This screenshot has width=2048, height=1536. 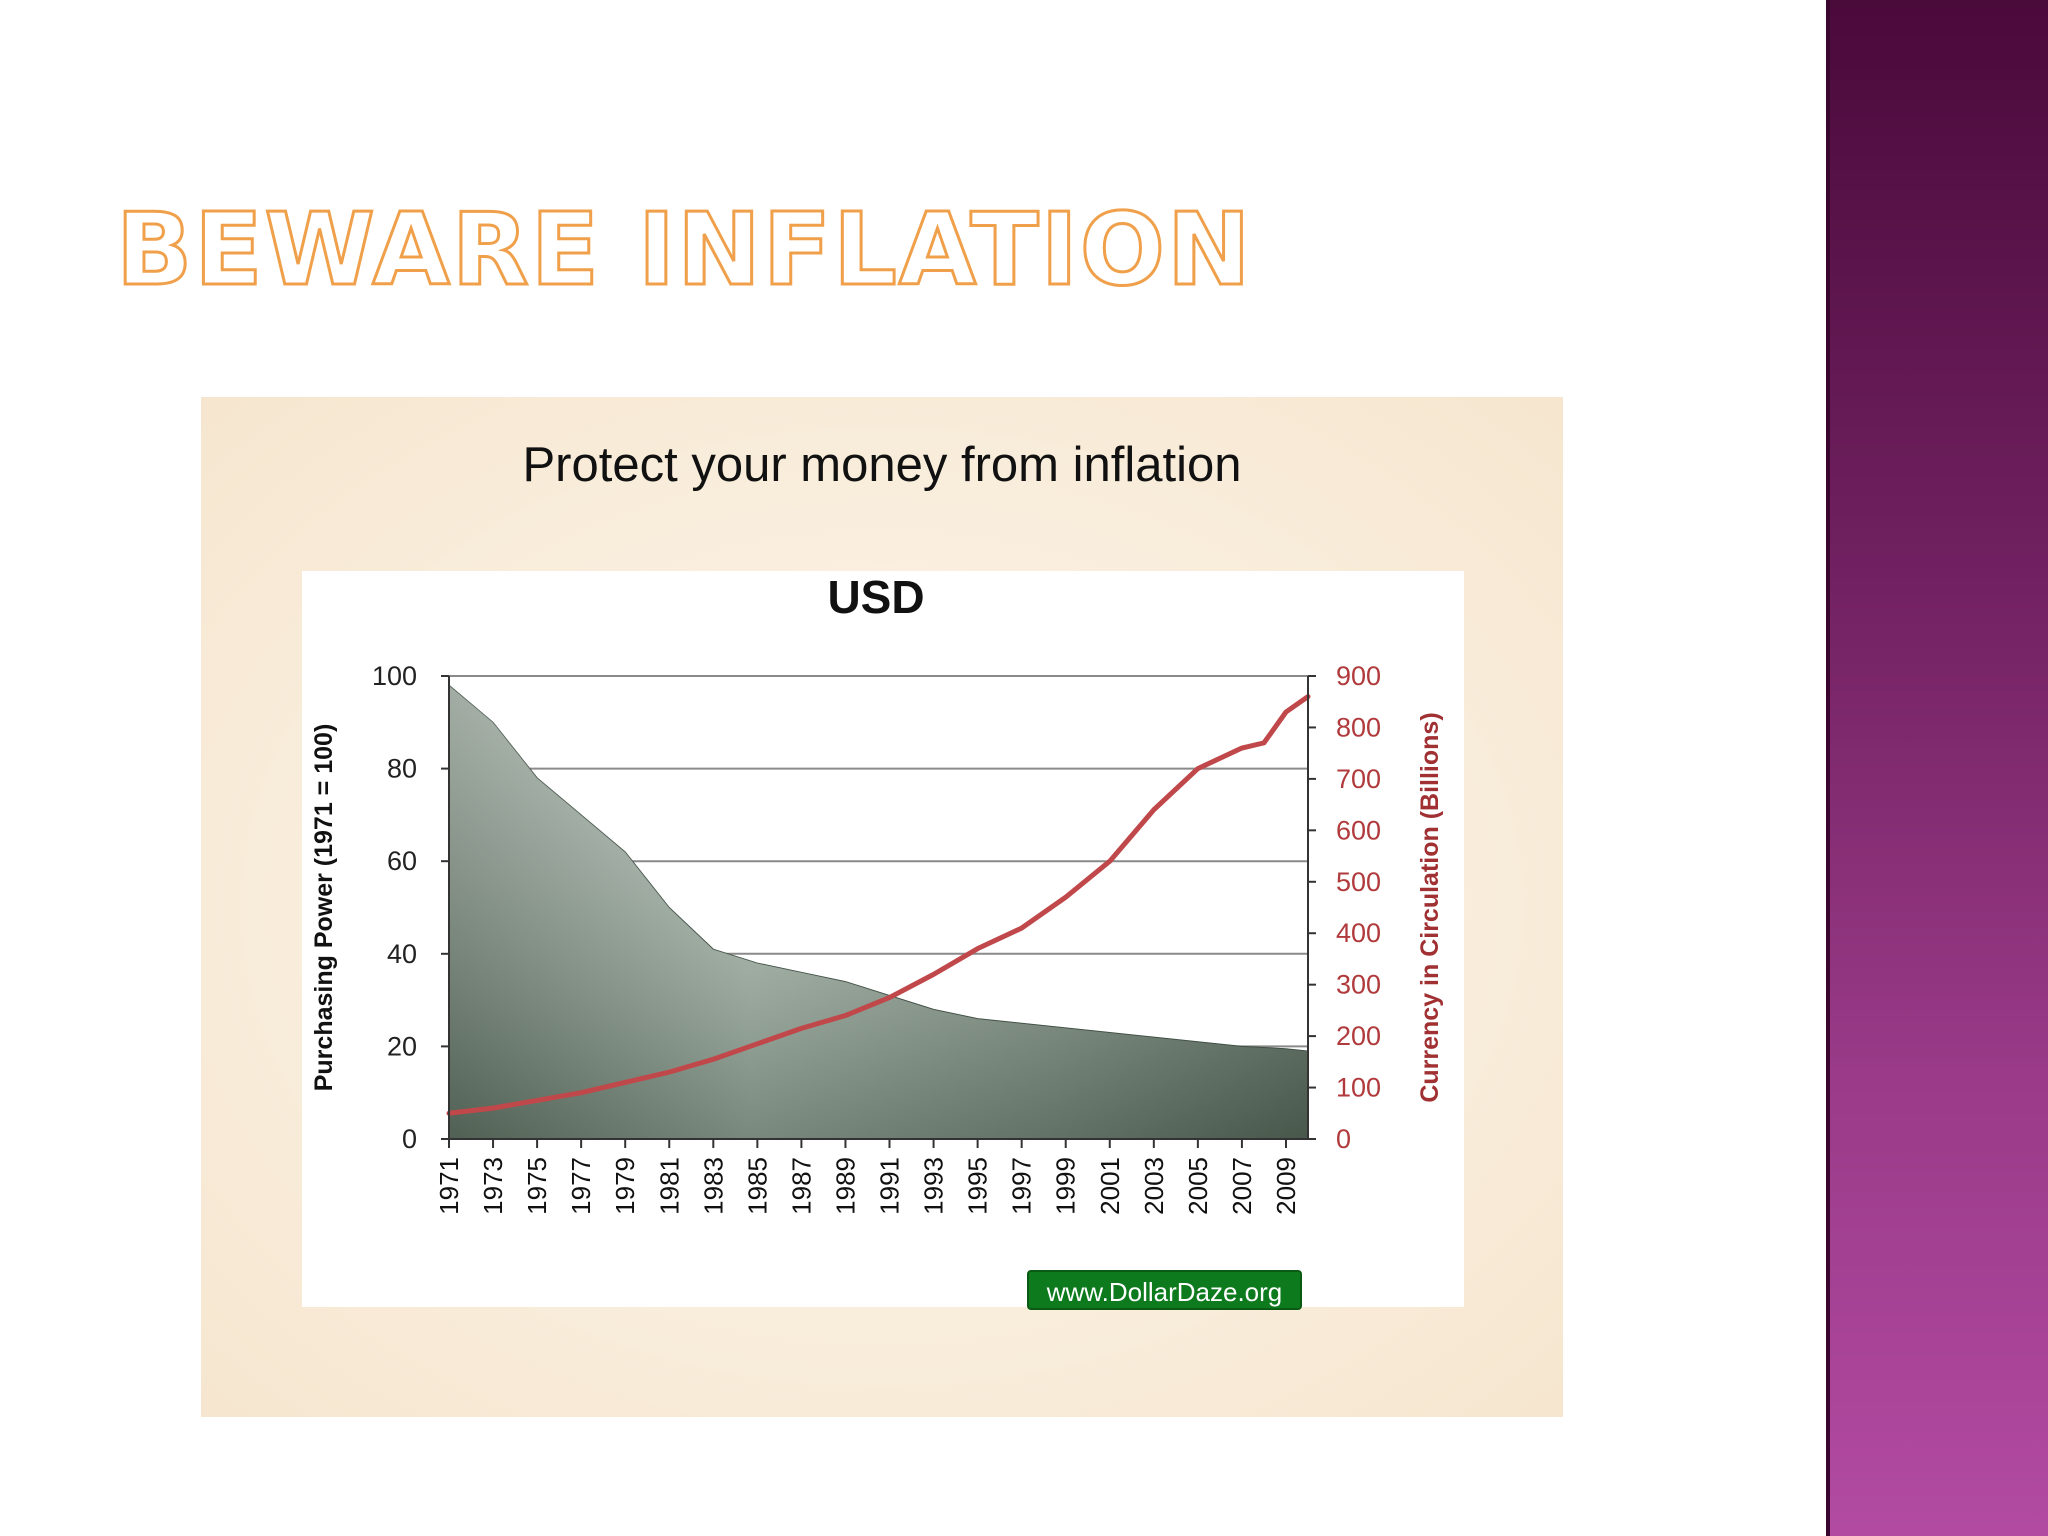 I want to click on x-tick-label: 1997, so click(x=1022, y=1186).